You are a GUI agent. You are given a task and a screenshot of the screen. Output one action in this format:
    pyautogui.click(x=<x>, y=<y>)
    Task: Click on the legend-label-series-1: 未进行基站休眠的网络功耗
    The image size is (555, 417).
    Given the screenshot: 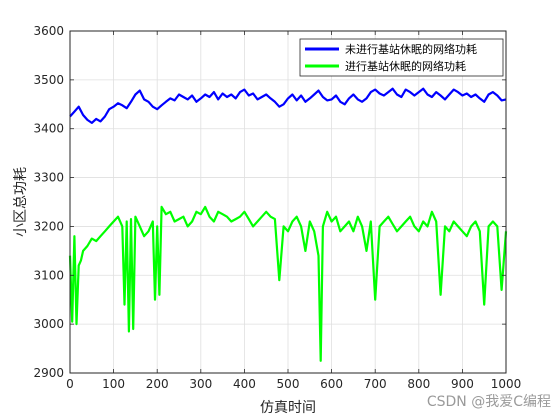 What is the action you would take?
    pyautogui.click(x=411, y=49)
    